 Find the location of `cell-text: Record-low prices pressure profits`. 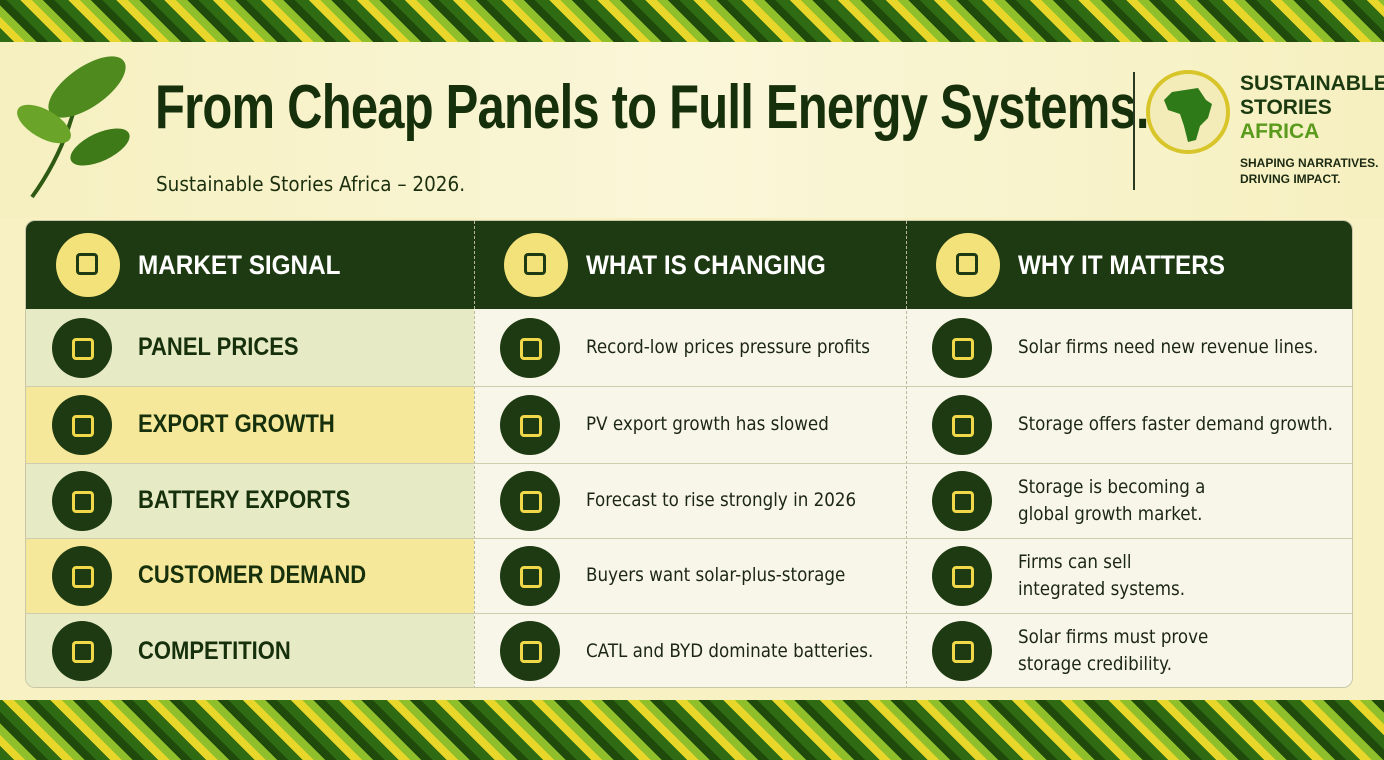

cell-text: Record-low prices pressure profits is located at coordinates (728, 347).